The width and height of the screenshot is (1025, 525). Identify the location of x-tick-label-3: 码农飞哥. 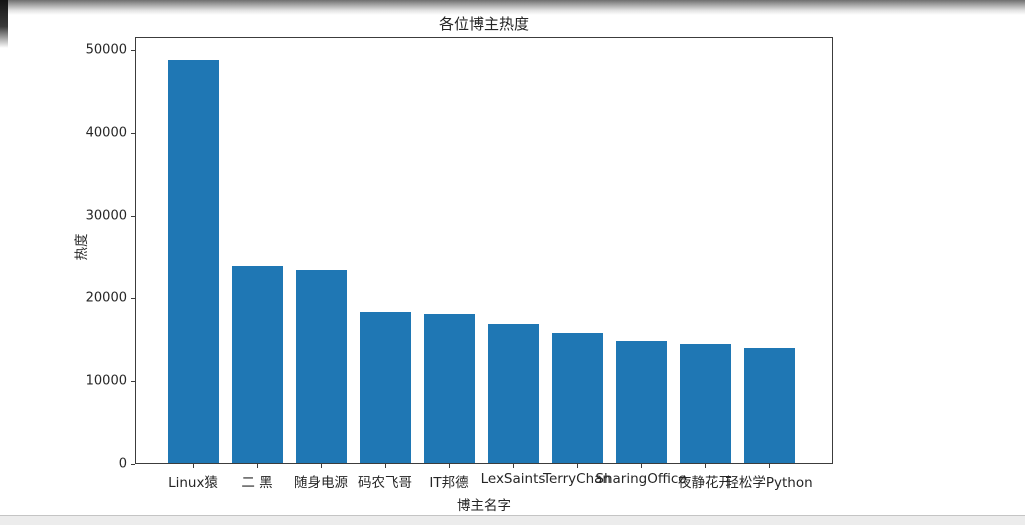
(385, 483).